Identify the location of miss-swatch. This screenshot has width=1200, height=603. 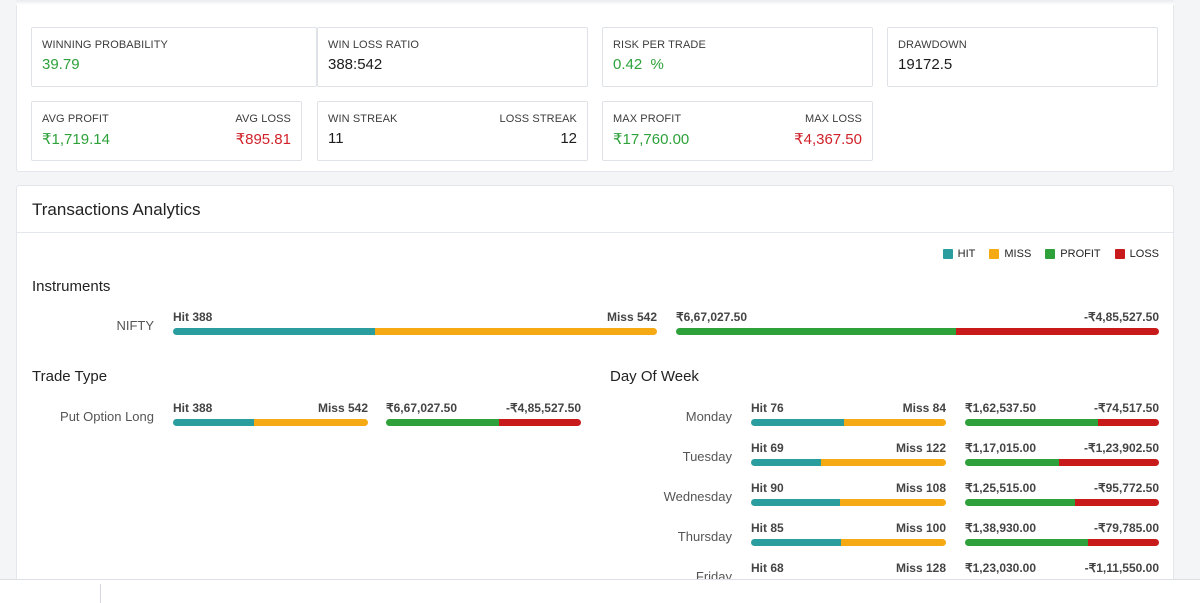
(994, 254).